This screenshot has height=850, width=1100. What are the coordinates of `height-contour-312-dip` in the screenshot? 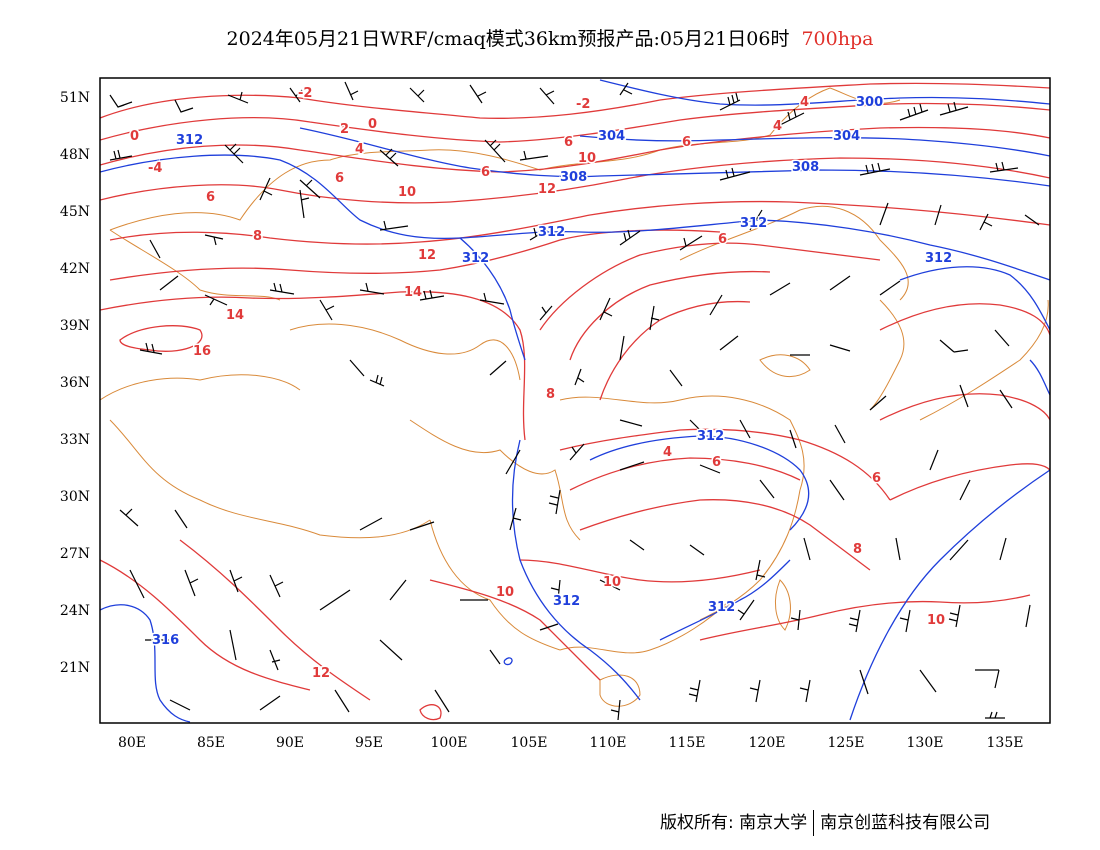 It's located at (492, 299).